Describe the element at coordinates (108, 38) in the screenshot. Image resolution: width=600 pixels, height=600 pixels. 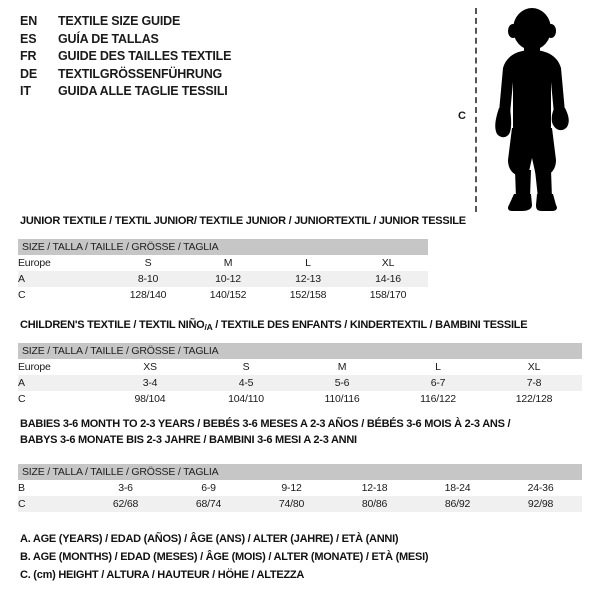
I see `language-title-es: GUÍA DE TALLAS` at that location.